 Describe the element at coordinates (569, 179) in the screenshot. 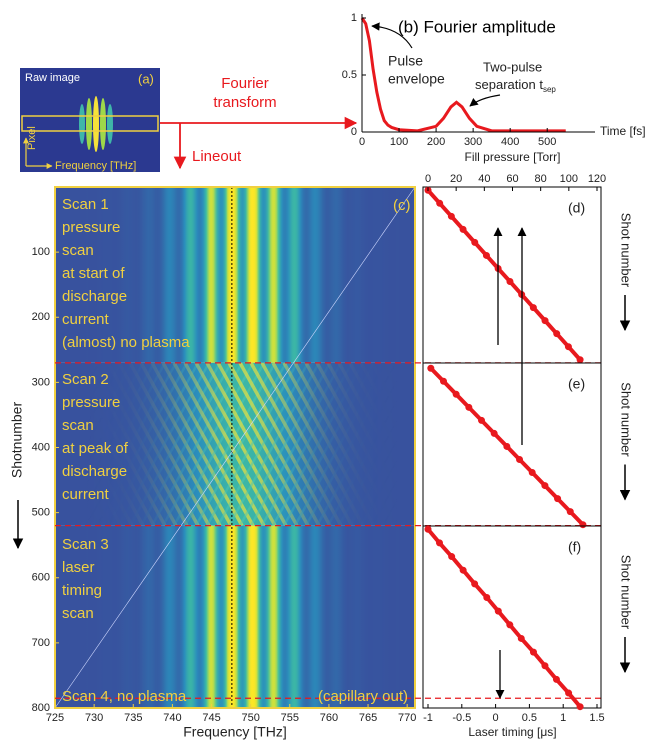

I see `x-tick-label: 100` at that location.